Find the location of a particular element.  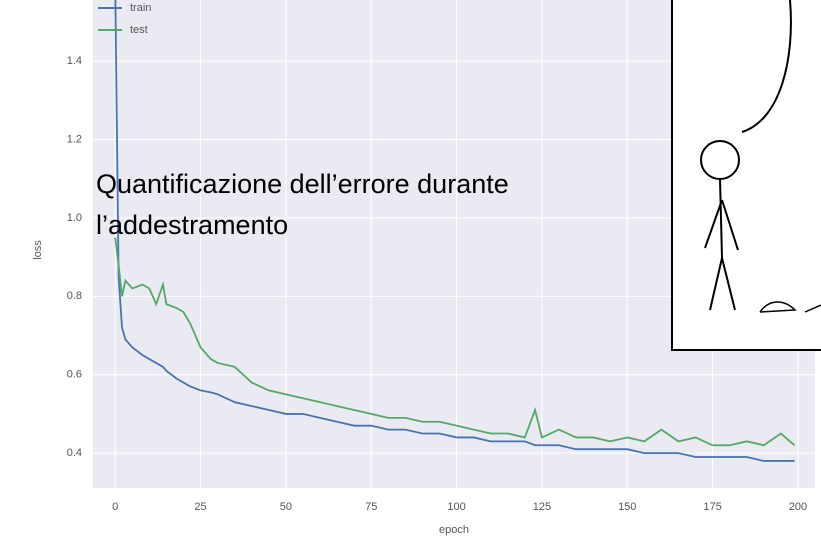

x-tick-label: 150 is located at coordinates (627, 507).